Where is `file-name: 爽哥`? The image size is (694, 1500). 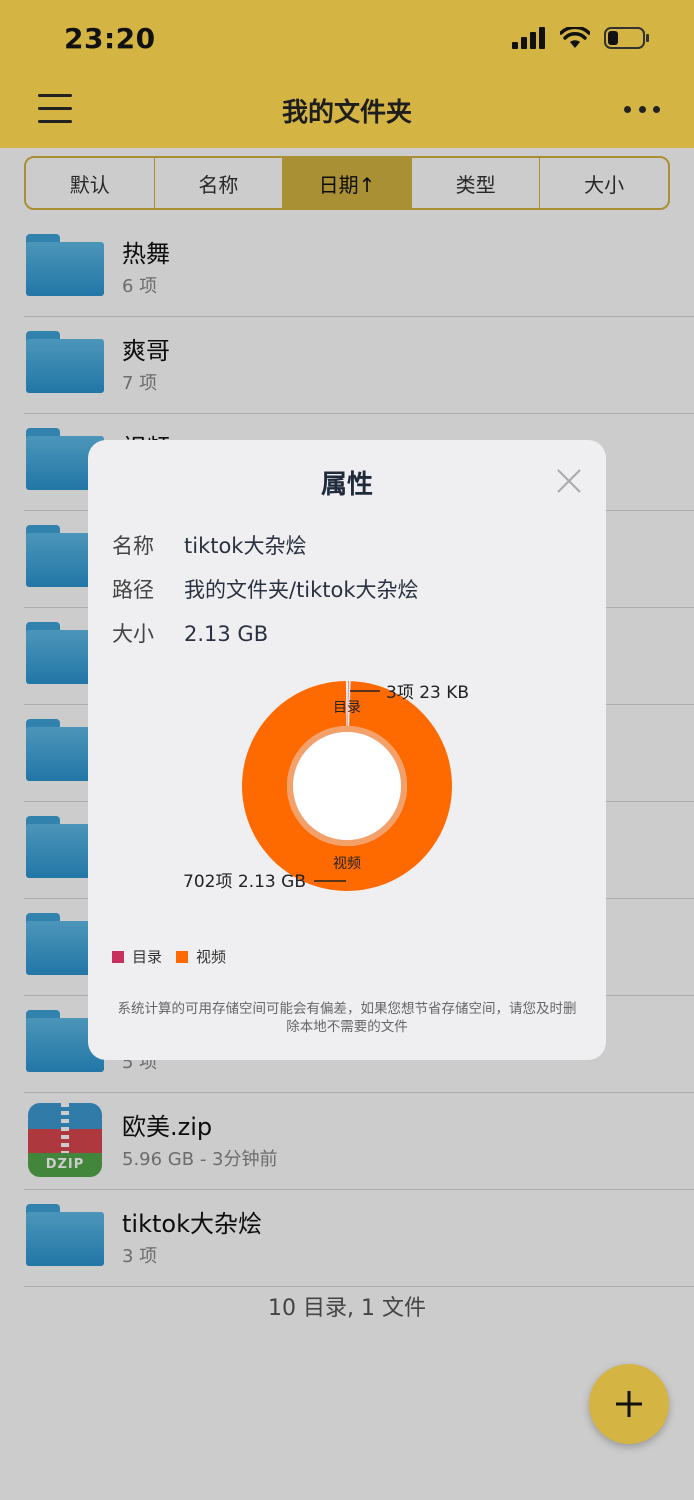
file-name: 爽哥 is located at coordinates (146, 351).